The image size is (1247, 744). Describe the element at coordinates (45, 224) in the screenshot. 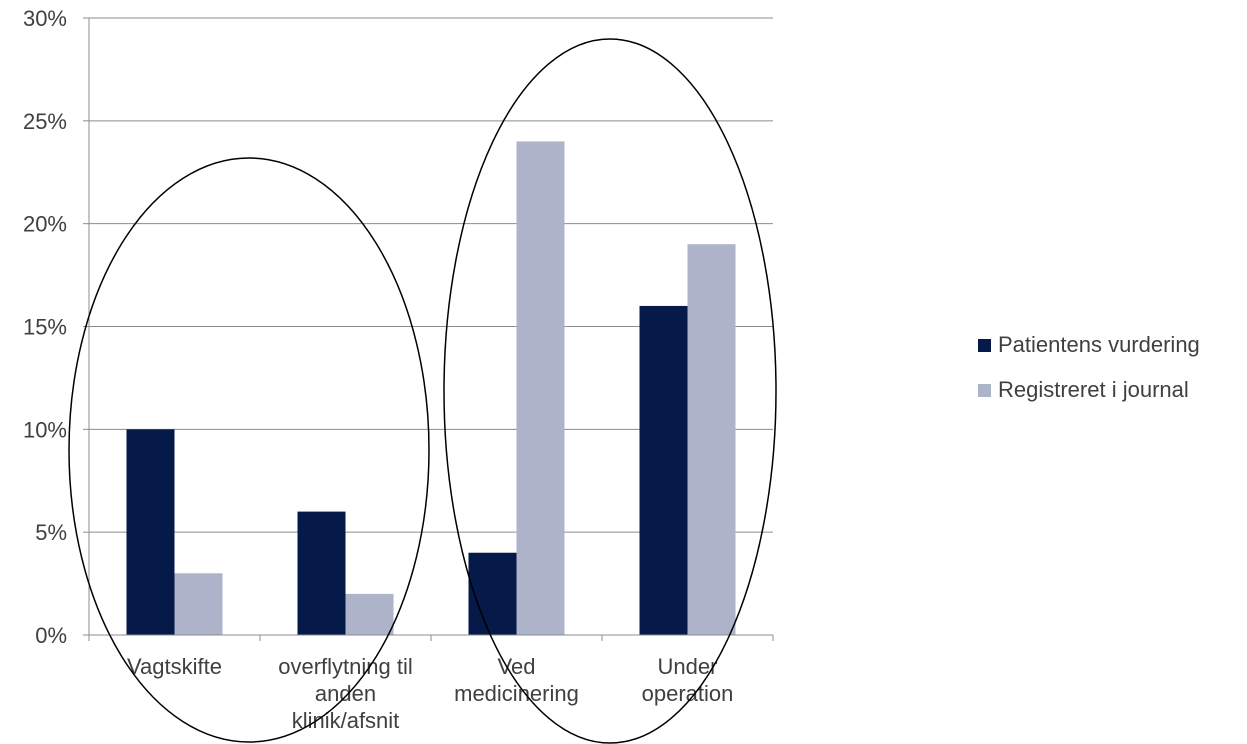

I see `y-tick-label: 20%` at that location.